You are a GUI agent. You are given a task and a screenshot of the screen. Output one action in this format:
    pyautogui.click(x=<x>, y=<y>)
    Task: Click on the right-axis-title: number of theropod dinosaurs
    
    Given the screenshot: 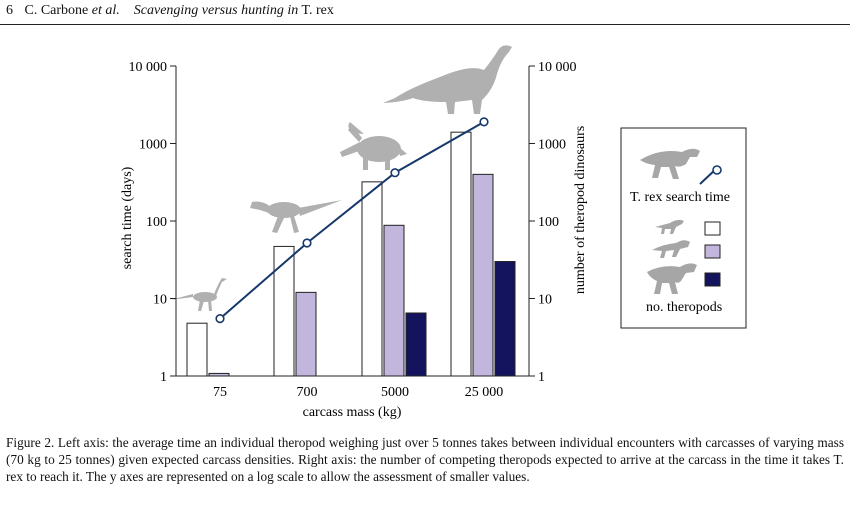 What is the action you would take?
    pyautogui.click(x=580, y=210)
    